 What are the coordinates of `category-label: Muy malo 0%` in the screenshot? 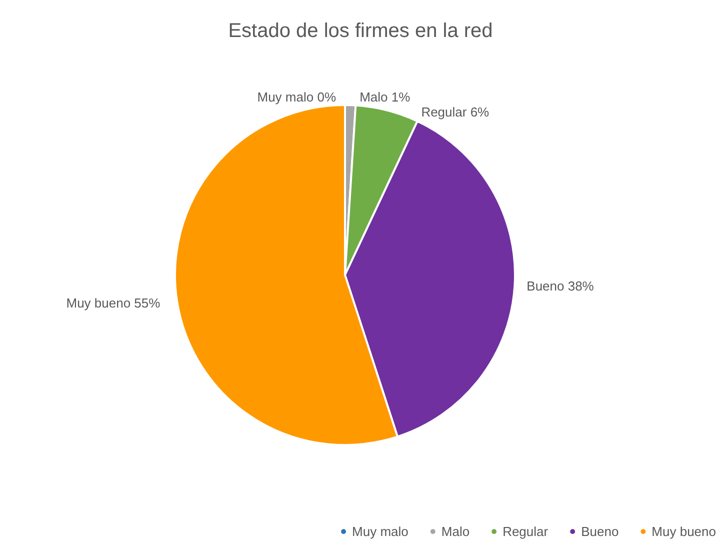 It's located at (296, 97).